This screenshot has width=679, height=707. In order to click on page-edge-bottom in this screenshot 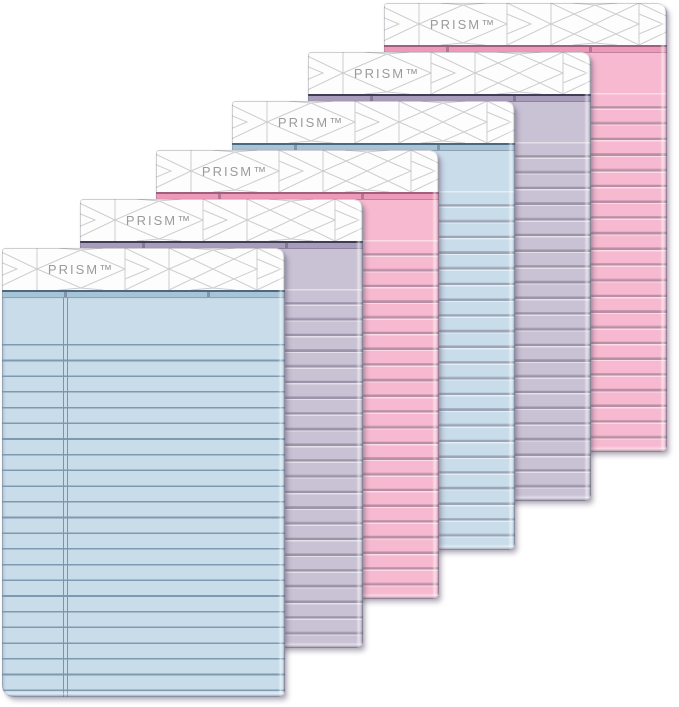, I will do `click(143, 694)`.